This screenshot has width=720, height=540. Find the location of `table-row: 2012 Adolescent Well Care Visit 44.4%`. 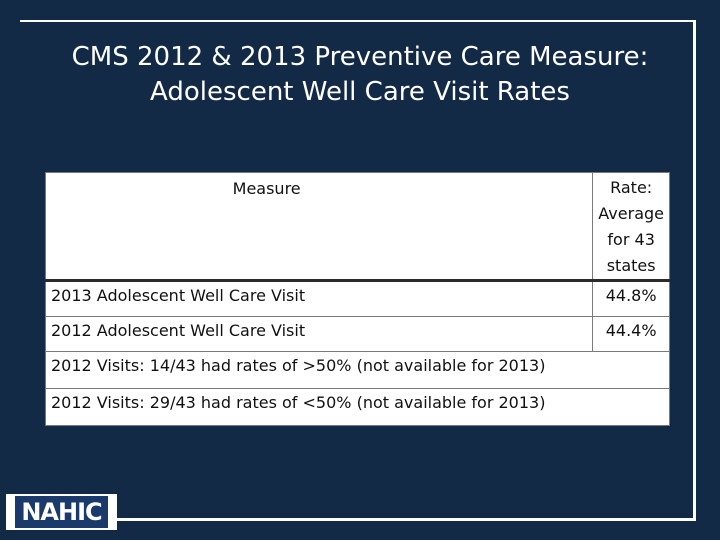

table-row: 2012 Adolescent Well Care Visit 44.4% is located at coordinates (357, 334).